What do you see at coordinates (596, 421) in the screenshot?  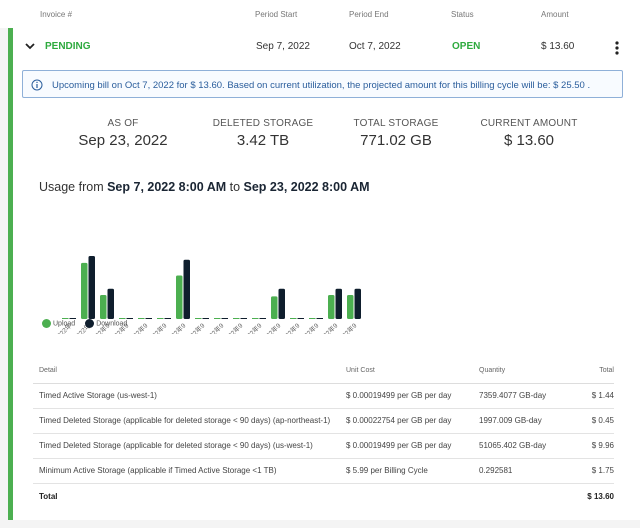 I see `row-total: $ 0.45` at bounding box center [596, 421].